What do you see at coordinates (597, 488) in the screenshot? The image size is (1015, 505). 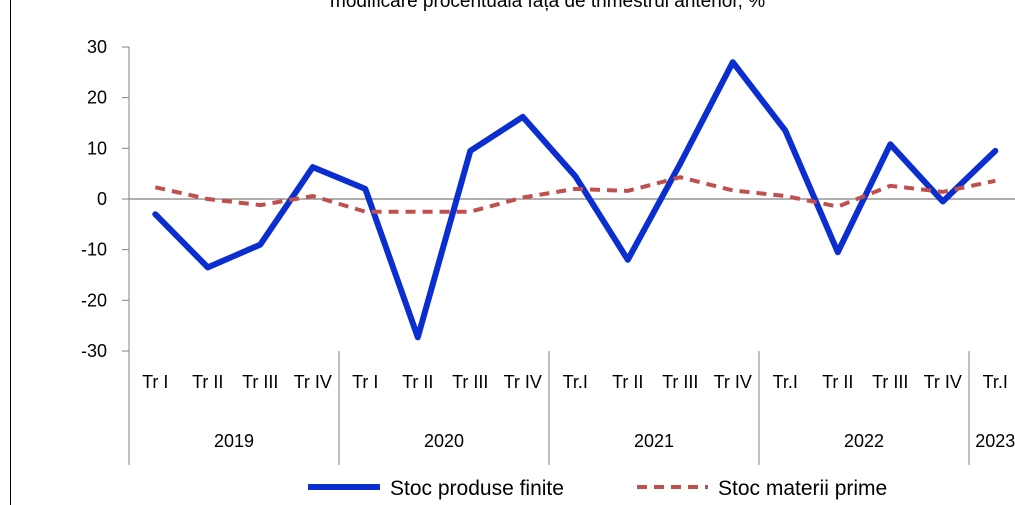 I see `legend: Stoc produse finite Stoc materii prime` at bounding box center [597, 488].